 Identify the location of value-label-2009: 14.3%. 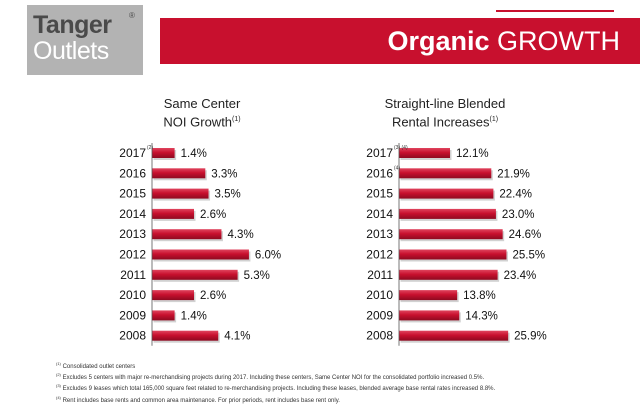
(481, 316).